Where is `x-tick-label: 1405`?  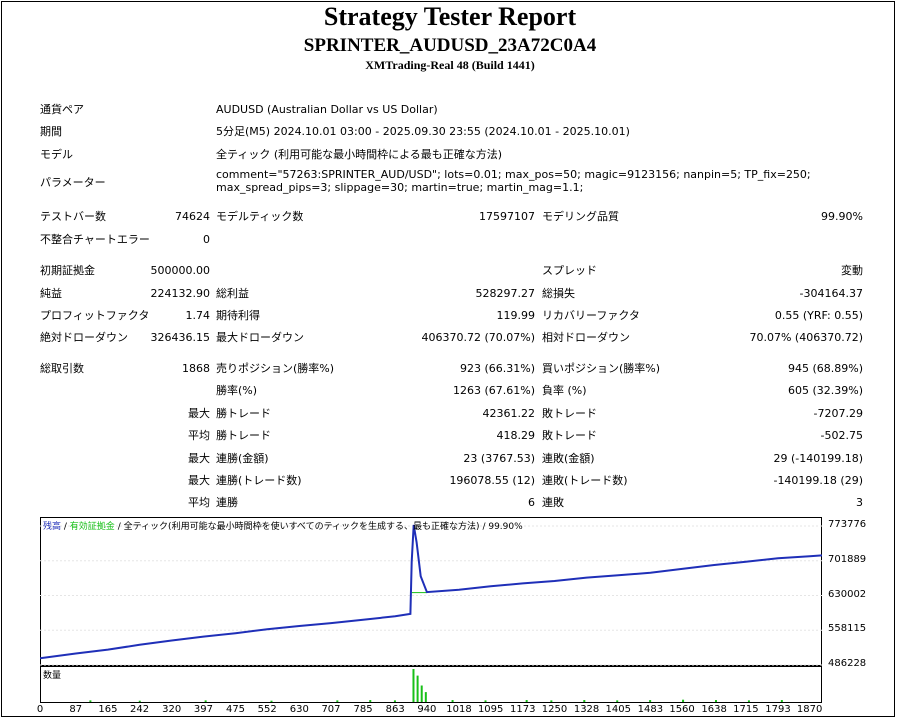 x-tick-label: 1405 is located at coordinates (618, 709).